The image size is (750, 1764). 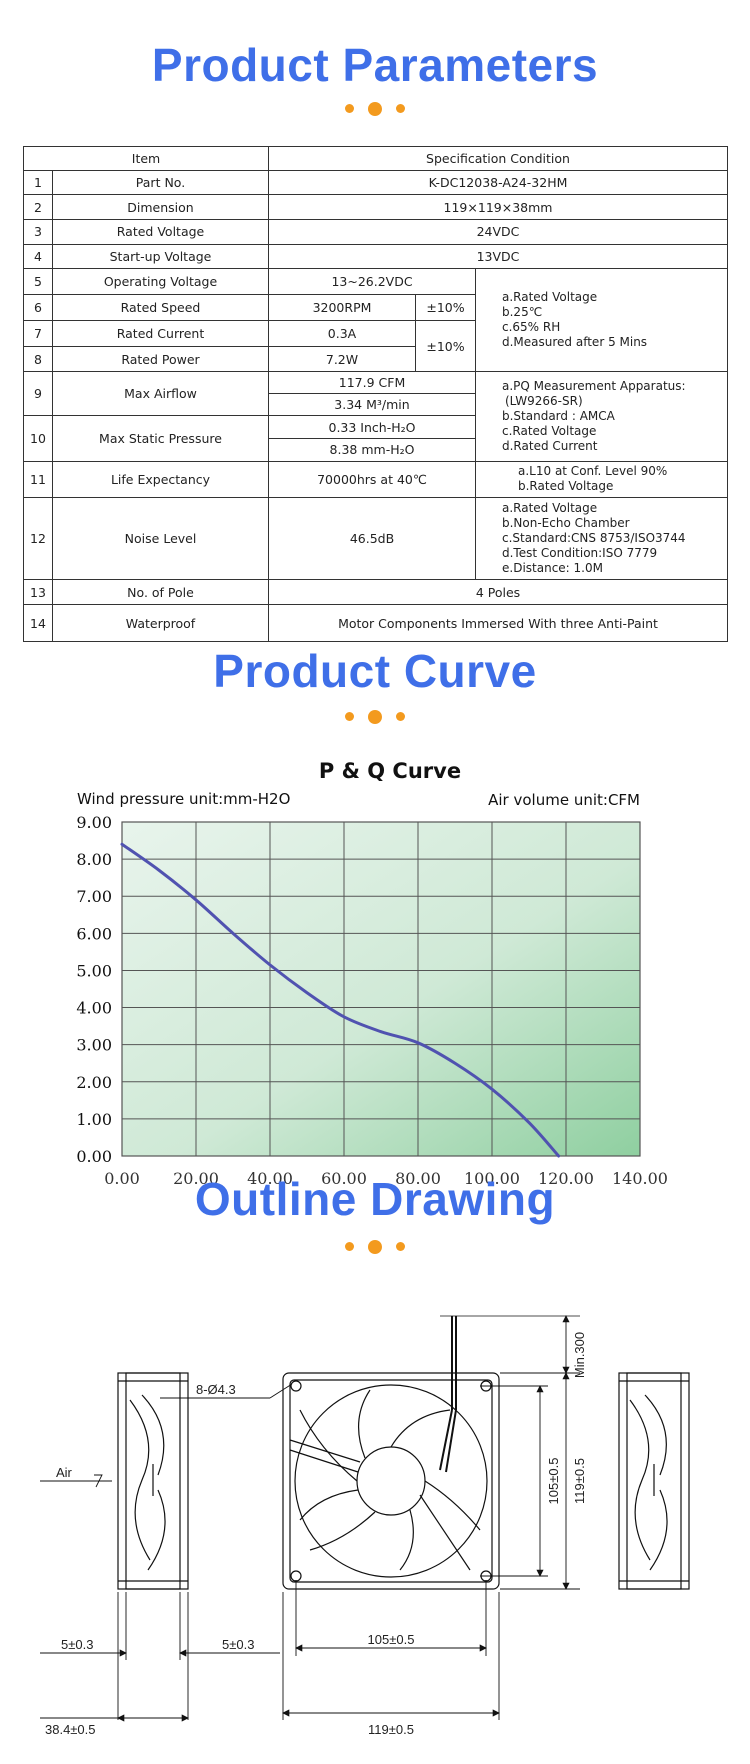 What do you see at coordinates (160, 307) in the screenshot?
I see `row-item: Rated Speed` at bounding box center [160, 307].